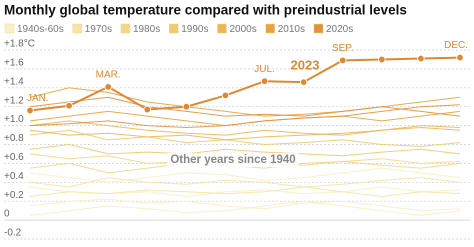 The height and width of the screenshot is (247, 474). Describe the element at coordinates (146, 29) in the screenshot. I see `legend-label: 1980s` at that location.